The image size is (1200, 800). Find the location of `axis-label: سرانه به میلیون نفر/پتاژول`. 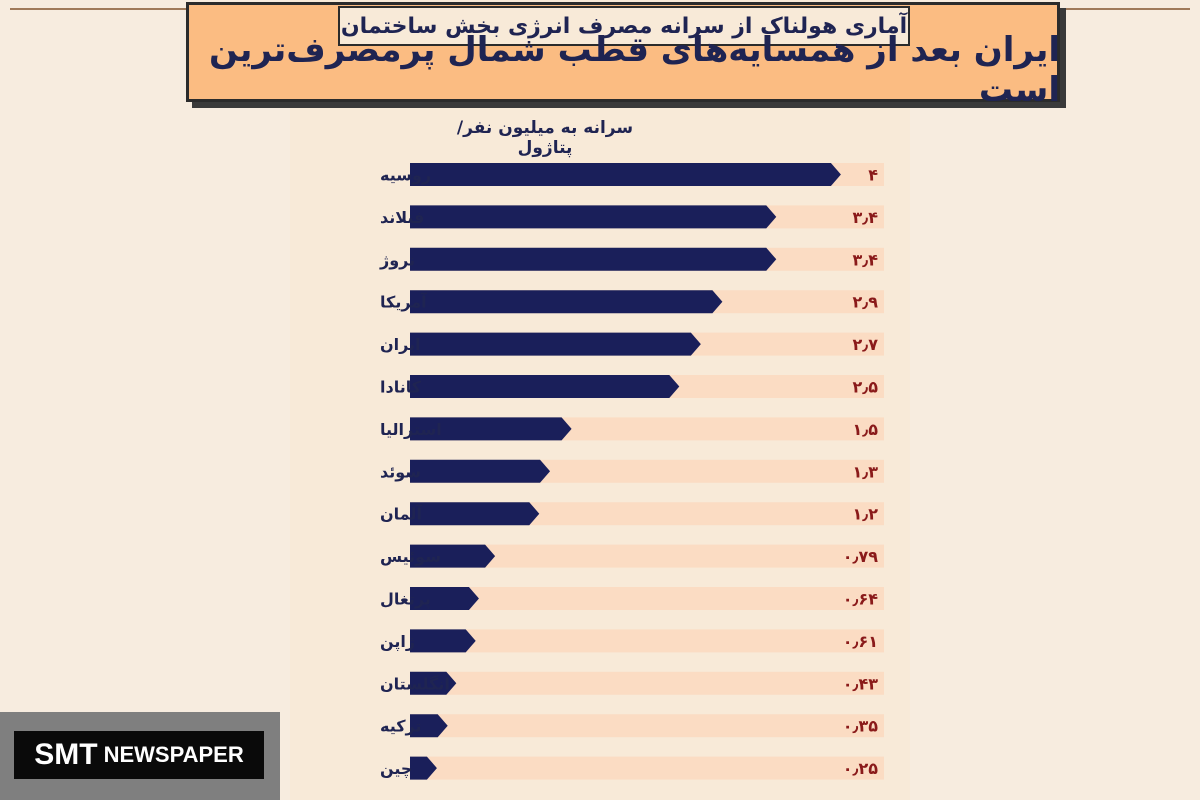

axis-label: سرانه به میلیون نفر/پتاژول is located at coordinates (545, 138).